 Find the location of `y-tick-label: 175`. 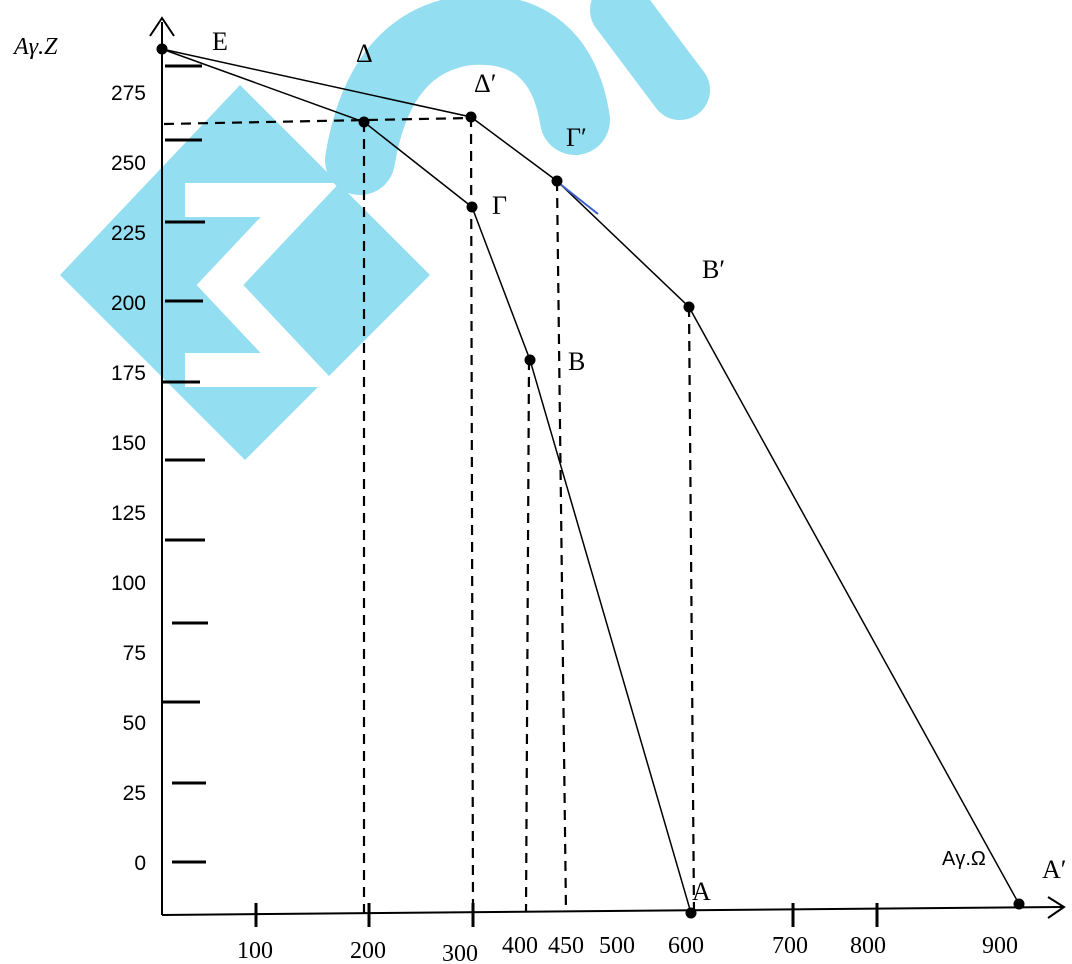

y-tick-label: 175 is located at coordinates (128, 373).